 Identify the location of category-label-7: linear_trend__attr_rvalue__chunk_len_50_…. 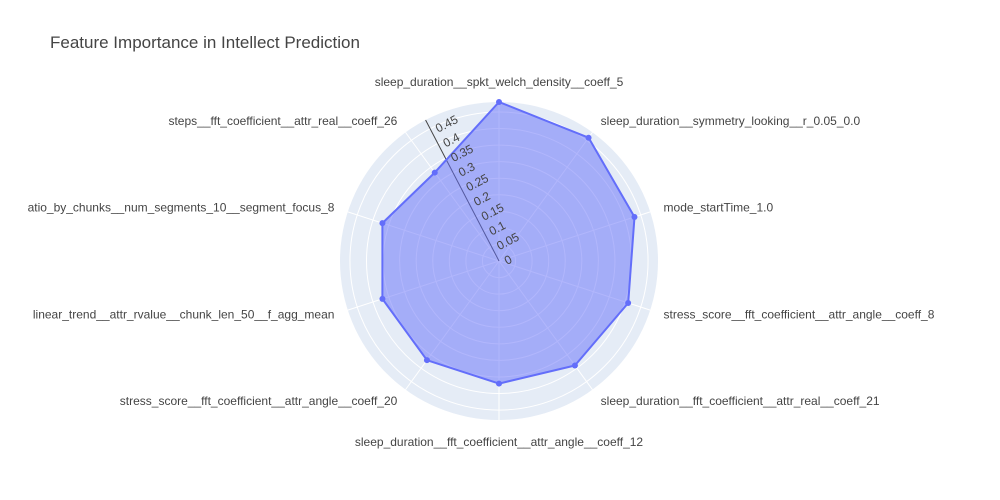
(184, 314).